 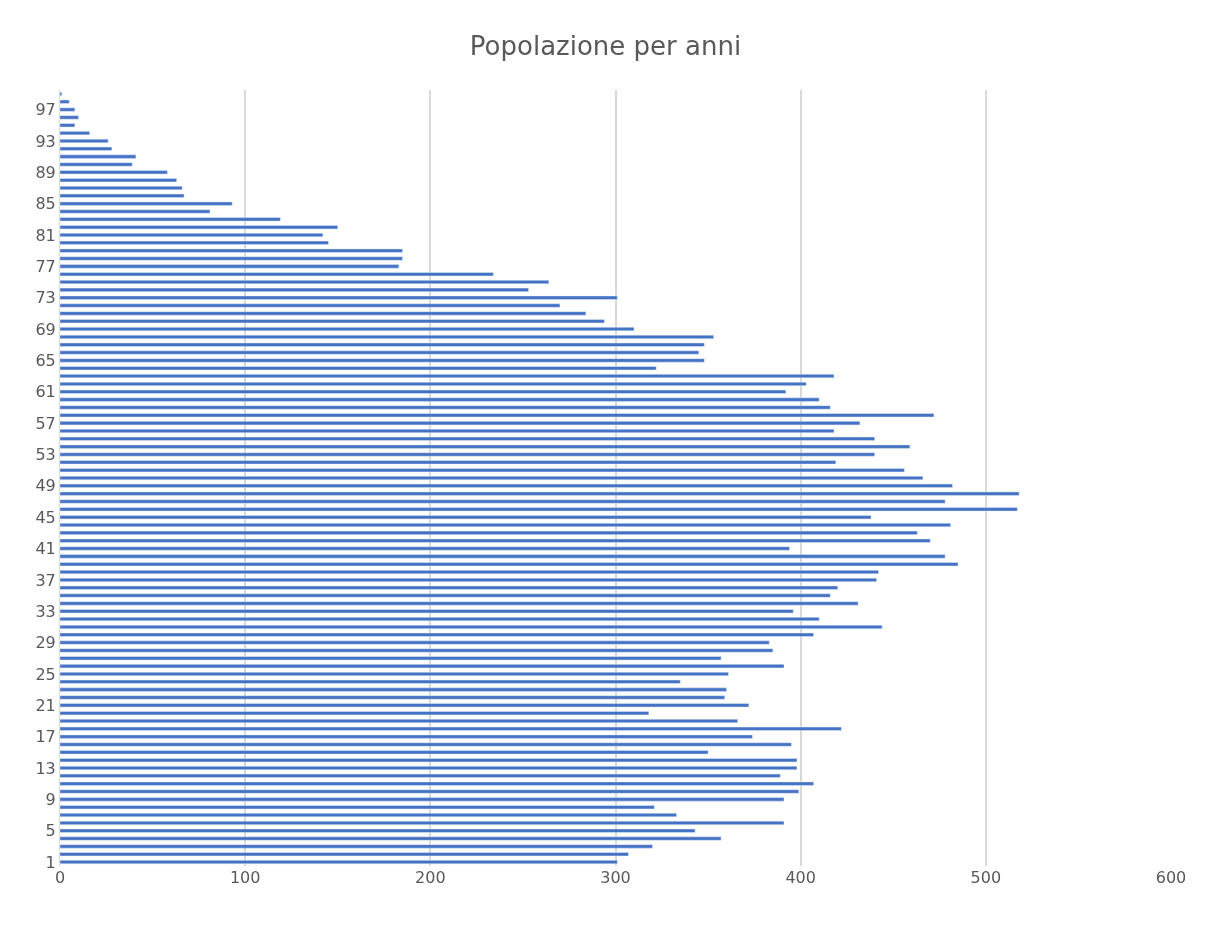 I want to click on y-tick-label: 85, so click(x=45, y=204).